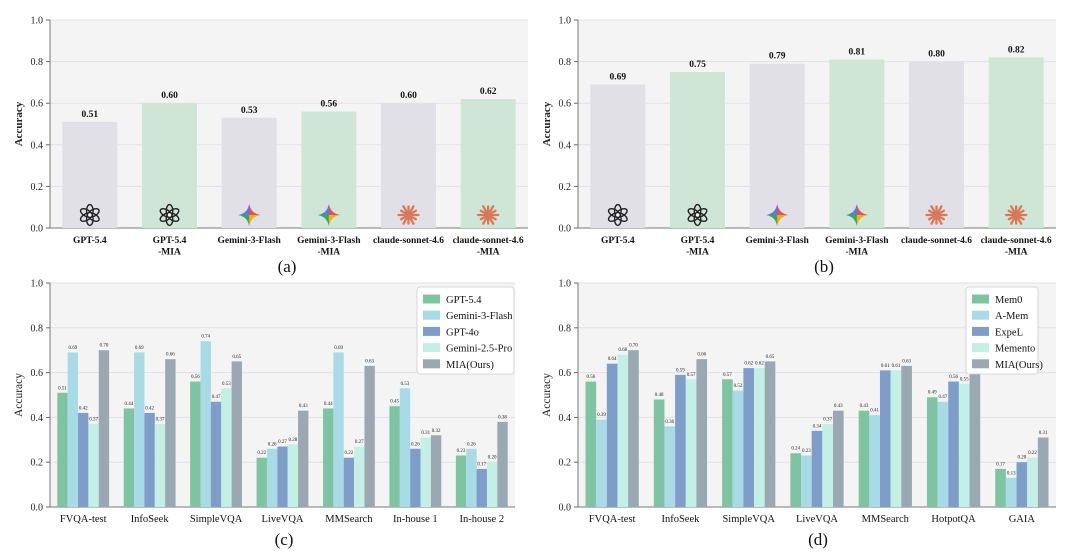 The image size is (1080, 556). I want to click on x-tick-label: In-house 1, so click(415, 519).